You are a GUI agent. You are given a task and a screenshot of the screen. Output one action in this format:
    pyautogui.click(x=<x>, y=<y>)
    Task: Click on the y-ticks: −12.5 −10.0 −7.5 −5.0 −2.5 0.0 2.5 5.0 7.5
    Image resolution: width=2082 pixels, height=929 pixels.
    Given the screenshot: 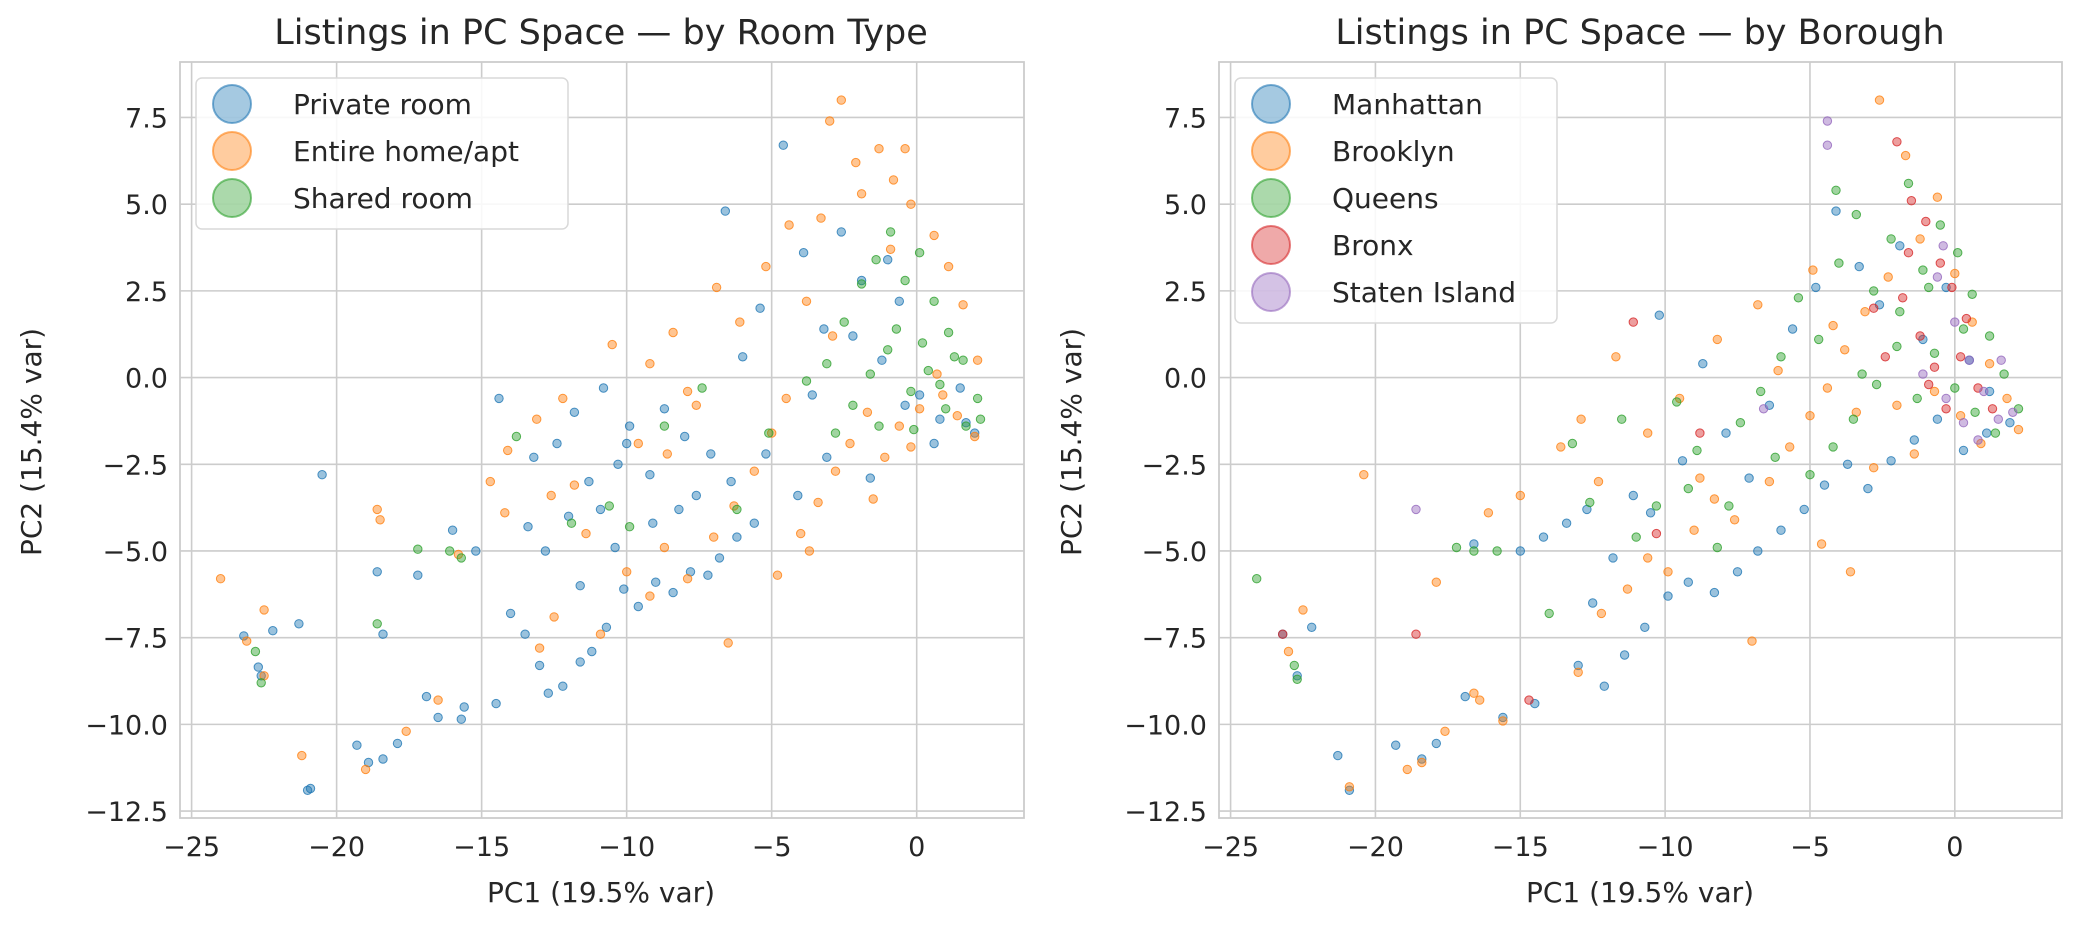 What is the action you would take?
    pyautogui.click(x=1165, y=465)
    